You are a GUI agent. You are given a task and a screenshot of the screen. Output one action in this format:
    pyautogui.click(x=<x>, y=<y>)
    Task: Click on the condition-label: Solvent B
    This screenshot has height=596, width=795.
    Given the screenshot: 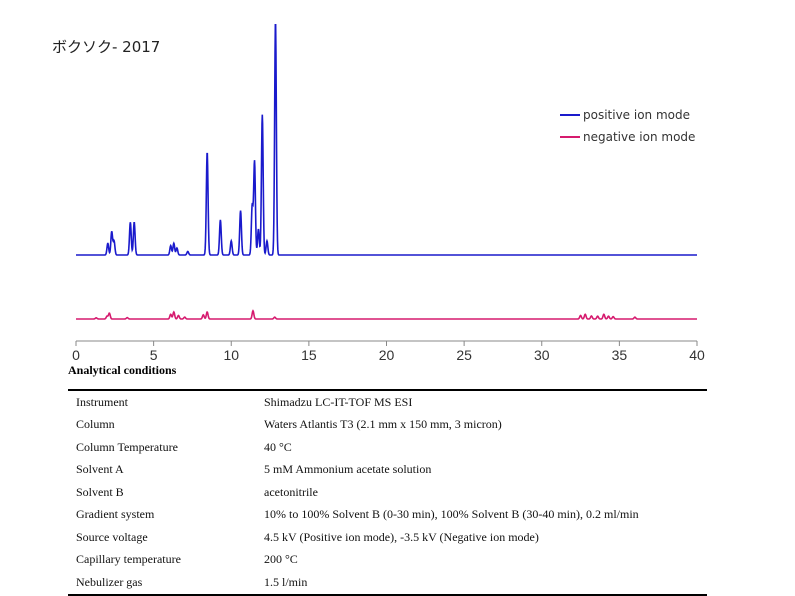 What is the action you would take?
    pyautogui.click(x=100, y=491)
    